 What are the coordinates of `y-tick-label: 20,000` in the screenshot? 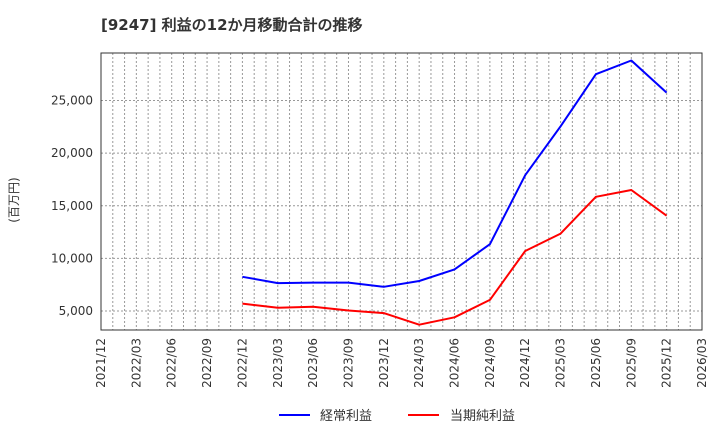 It's located at (72, 153).